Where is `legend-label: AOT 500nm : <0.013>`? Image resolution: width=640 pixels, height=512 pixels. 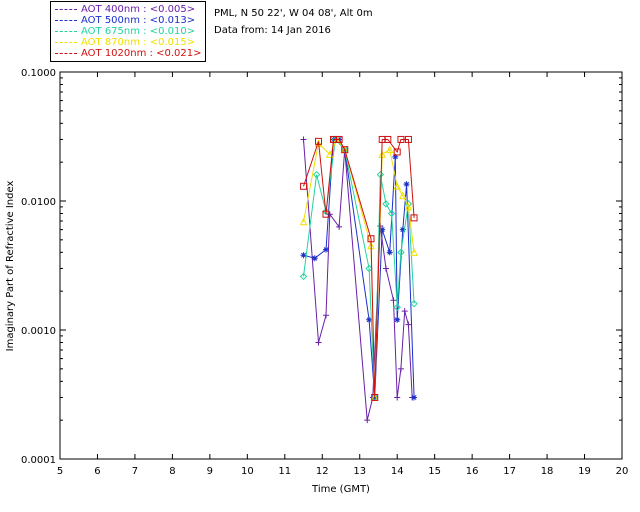
legend-label: AOT 500nm : <0.013> is located at coordinates (138, 20).